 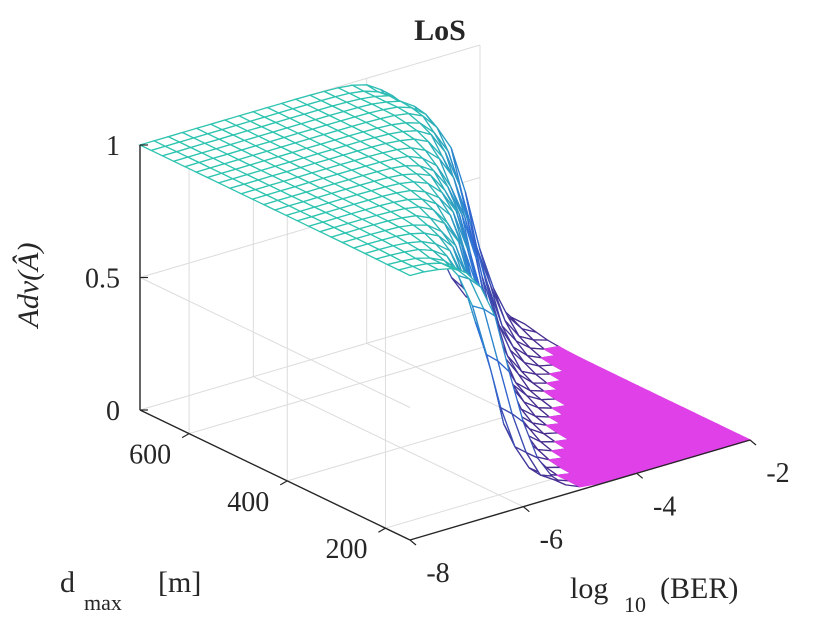 What do you see at coordinates (179, 582) in the screenshot?
I see `y-axis-label-rest: [m]` at bounding box center [179, 582].